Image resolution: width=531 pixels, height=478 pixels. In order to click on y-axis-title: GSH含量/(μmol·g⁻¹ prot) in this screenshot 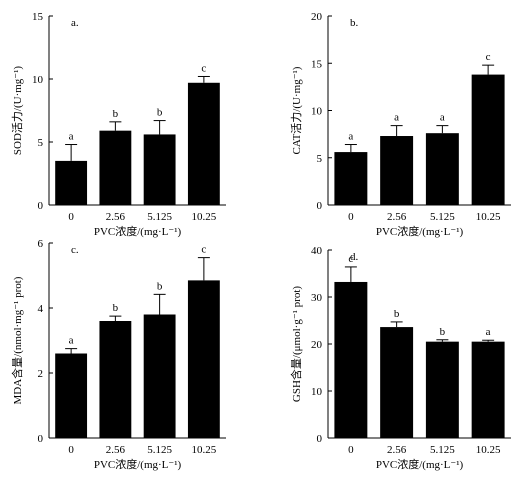, I will do `click(296, 344)`.